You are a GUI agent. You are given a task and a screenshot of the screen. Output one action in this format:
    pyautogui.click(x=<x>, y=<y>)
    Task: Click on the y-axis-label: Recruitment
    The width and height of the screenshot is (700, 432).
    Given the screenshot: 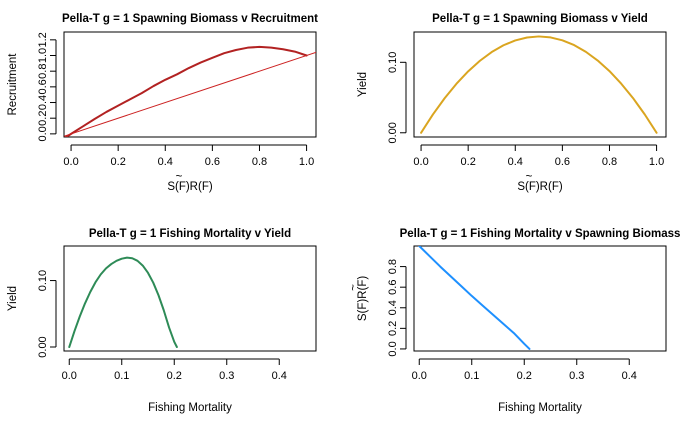 What is the action you would take?
    pyautogui.click(x=13, y=84)
    